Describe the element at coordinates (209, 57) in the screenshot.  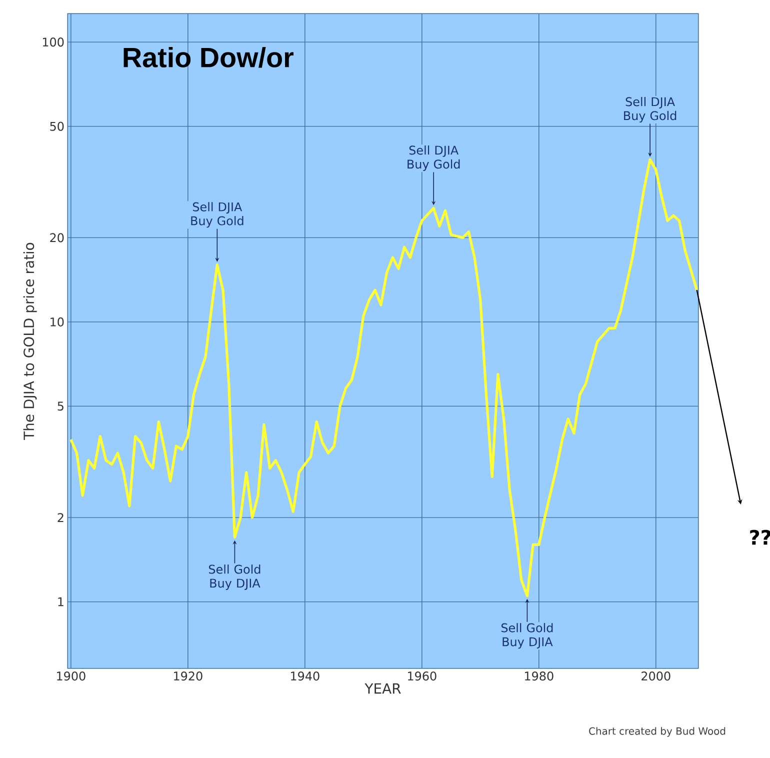
I see `text: Ratio Dow/or` at that location.